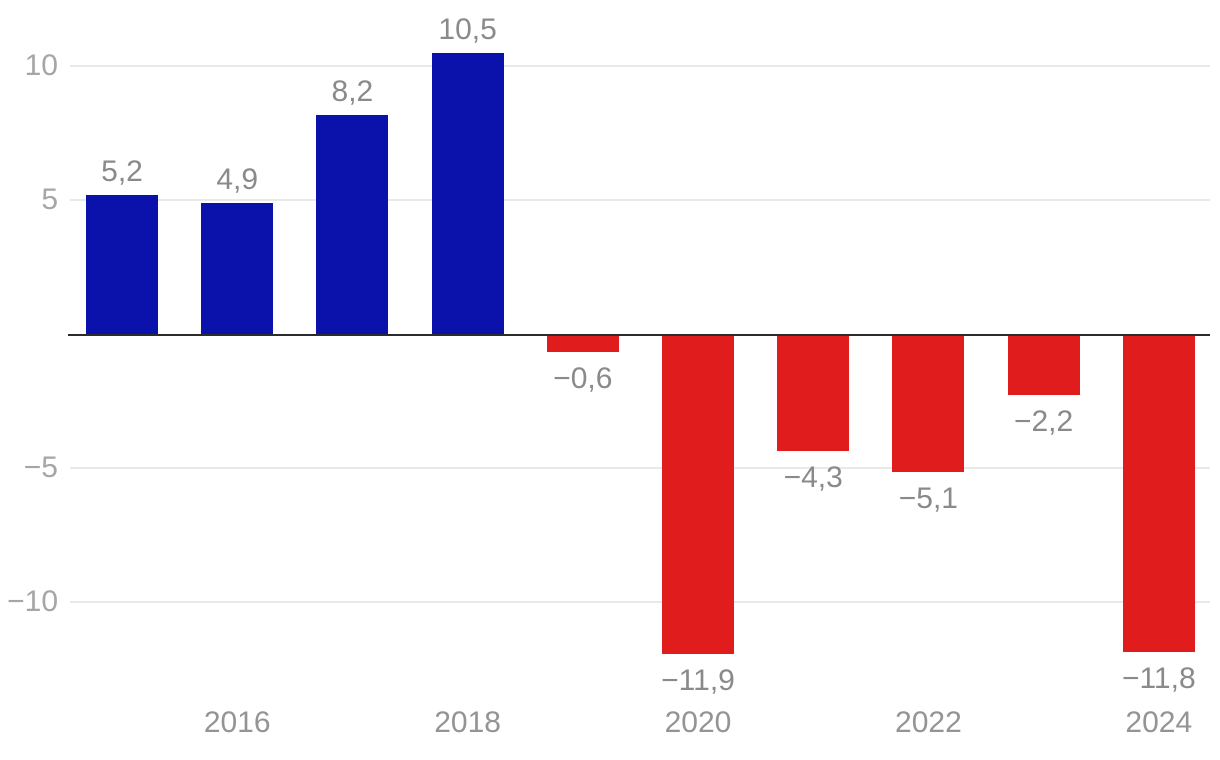 This screenshot has height=760, width=1220. What do you see at coordinates (41, 66) in the screenshot?
I see `y-axis-tick-label-10: 10` at bounding box center [41, 66].